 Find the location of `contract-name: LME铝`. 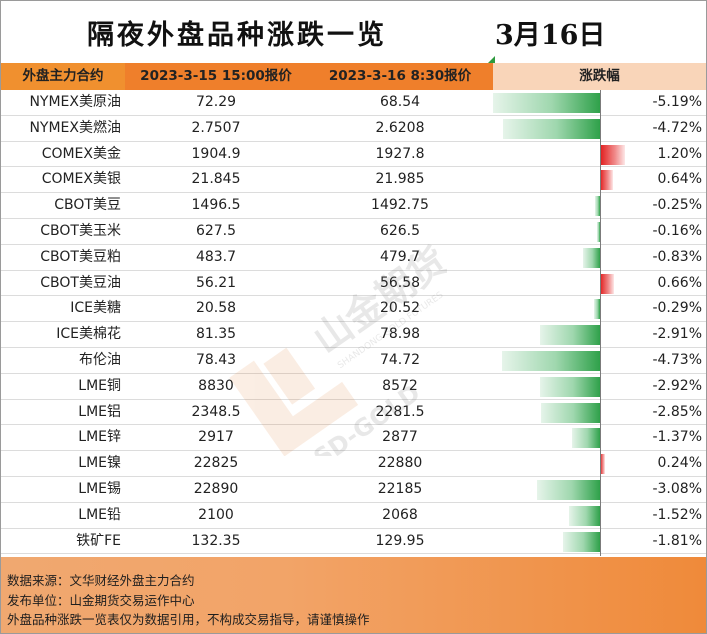

contract-name: LME铝 is located at coordinates (99, 411).